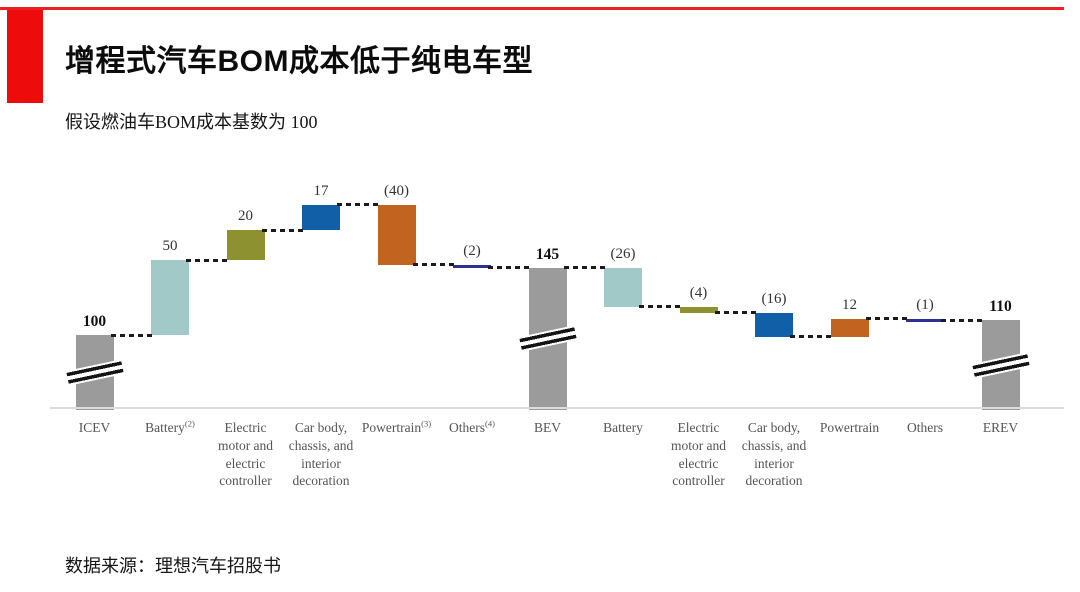 The height and width of the screenshot is (592, 1080). I want to click on x-axis-label-text: BEV, so click(547, 427).